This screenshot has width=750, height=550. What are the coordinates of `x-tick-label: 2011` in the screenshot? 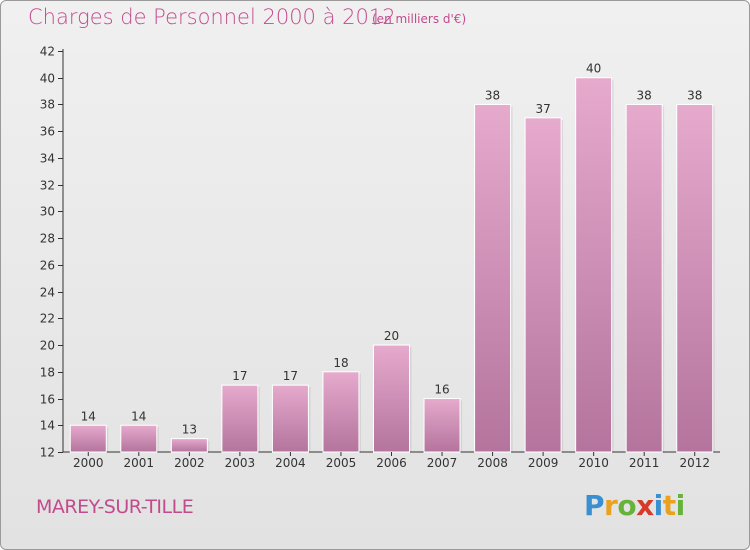 It's located at (644, 463).